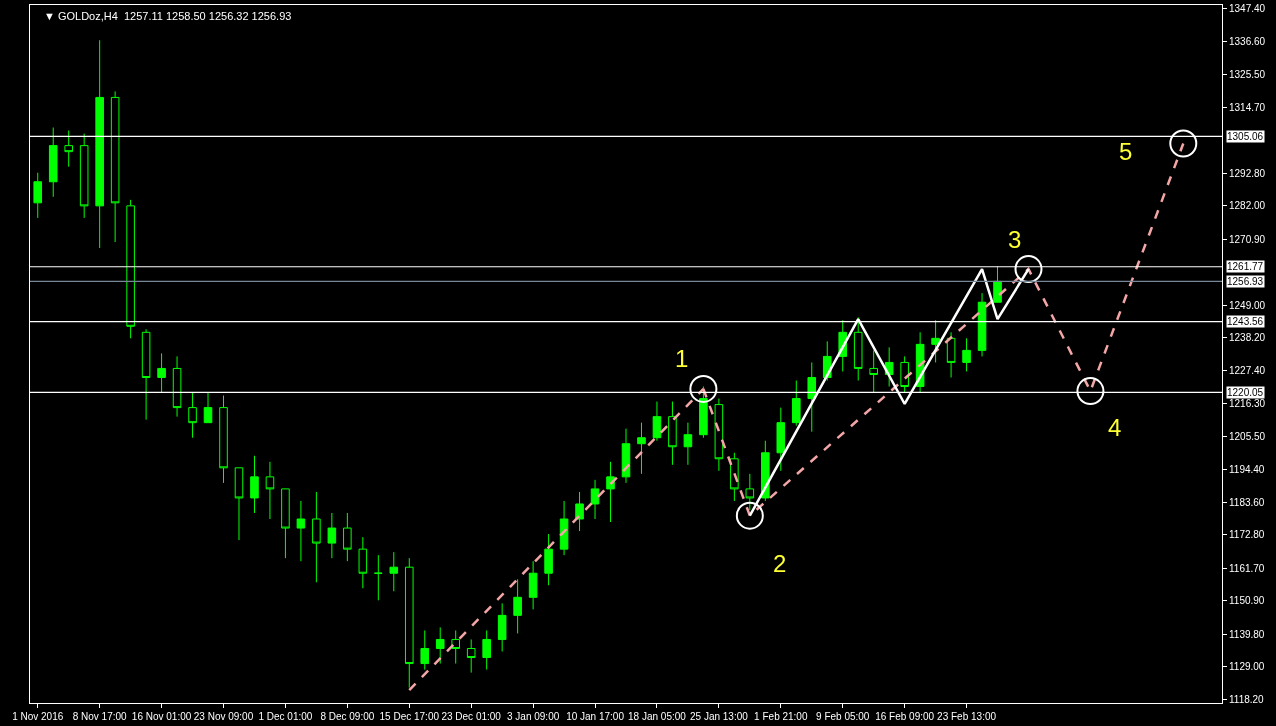  What do you see at coordinates (1247, 239) in the screenshot?
I see `y-tick-label: 1270.90` at bounding box center [1247, 239].